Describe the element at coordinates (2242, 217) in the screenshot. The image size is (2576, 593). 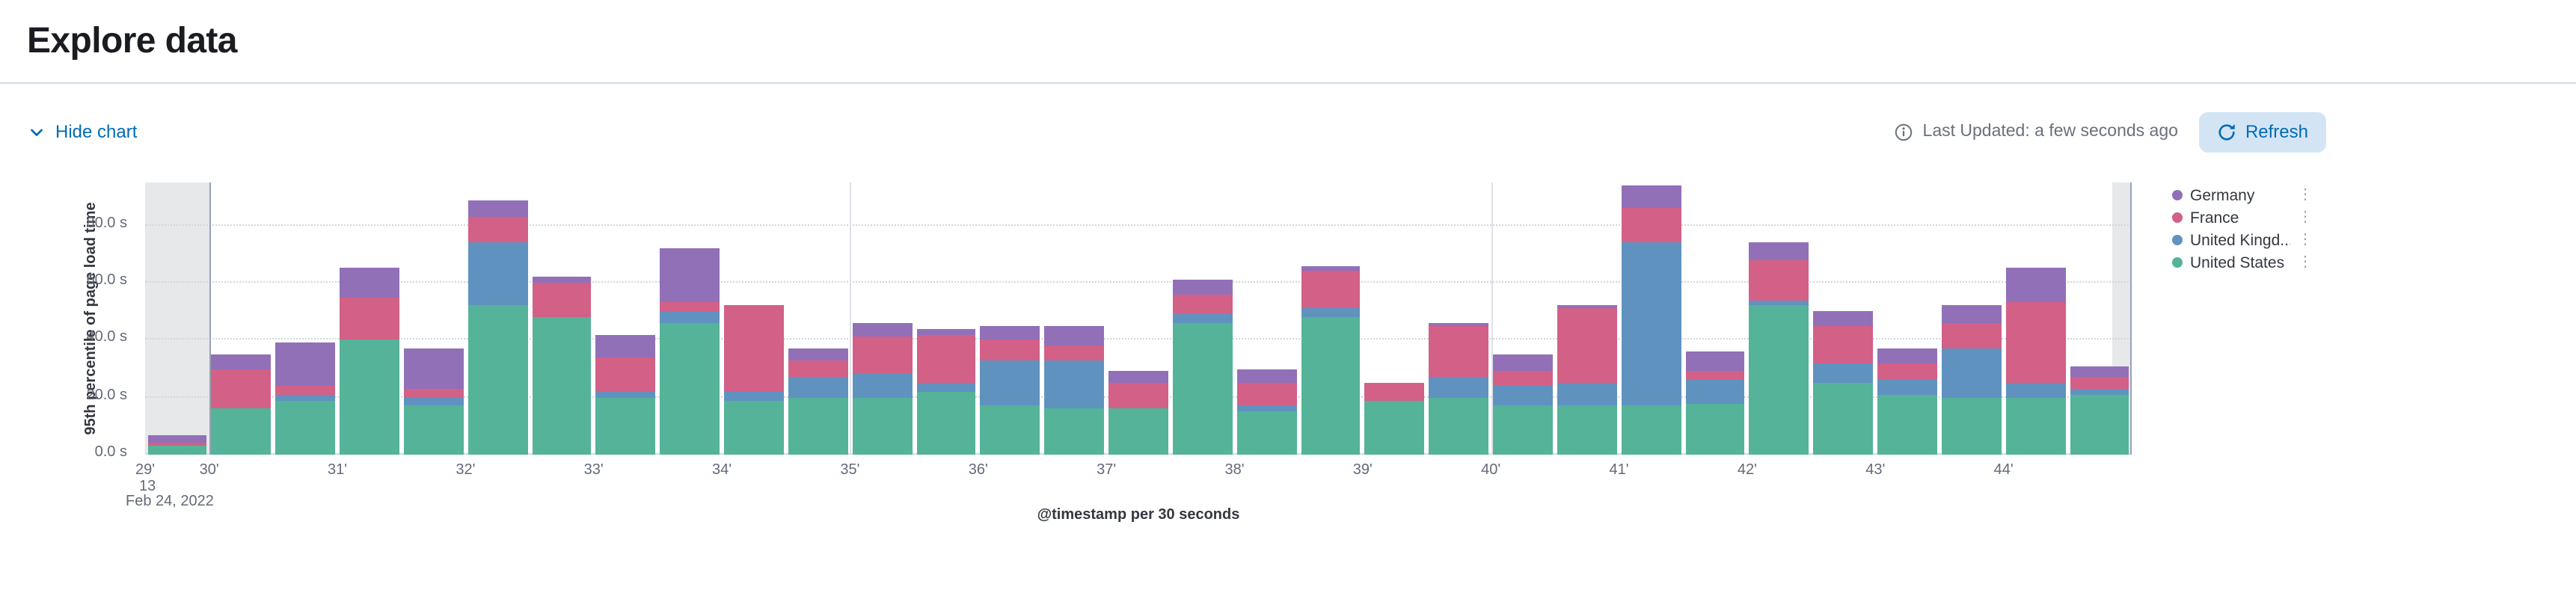
I see `legend-item-france: France ⋮` at that location.